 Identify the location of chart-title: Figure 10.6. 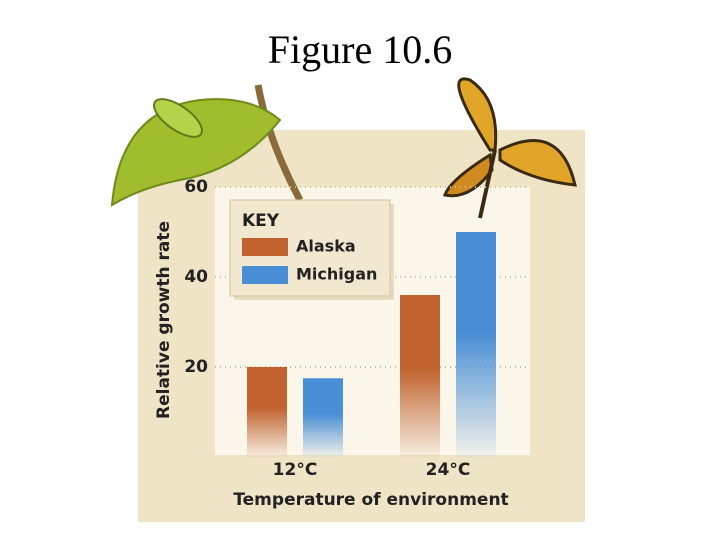
(360, 49).